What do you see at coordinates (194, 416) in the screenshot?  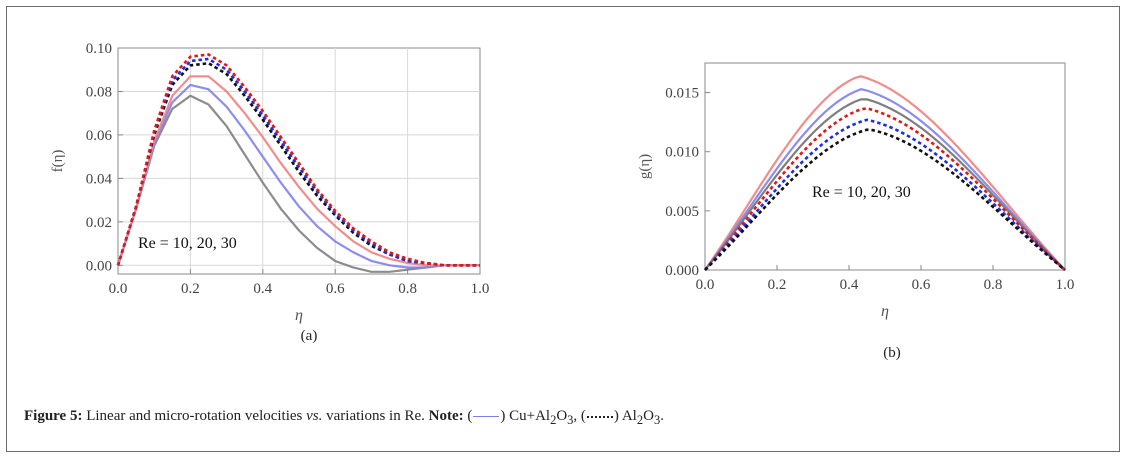 I see `caption-text: Linear and micro-rotation velocities` at bounding box center [194, 416].